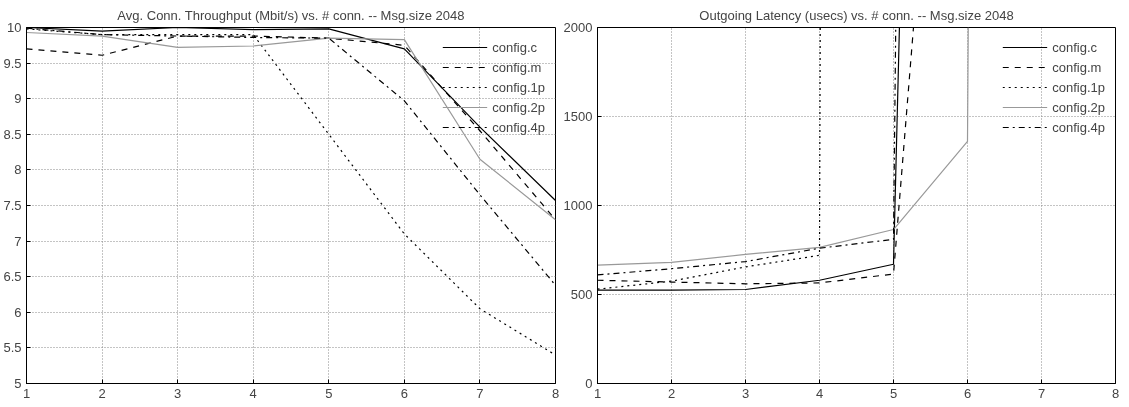 This screenshot has height=407, width=1129. What do you see at coordinates (856, 15) in the screenshot?
I see `chart-title: Outgoing Latency (usecs) vs. # conn. -- Msg.size 2048` at bounding box center [856, 15].